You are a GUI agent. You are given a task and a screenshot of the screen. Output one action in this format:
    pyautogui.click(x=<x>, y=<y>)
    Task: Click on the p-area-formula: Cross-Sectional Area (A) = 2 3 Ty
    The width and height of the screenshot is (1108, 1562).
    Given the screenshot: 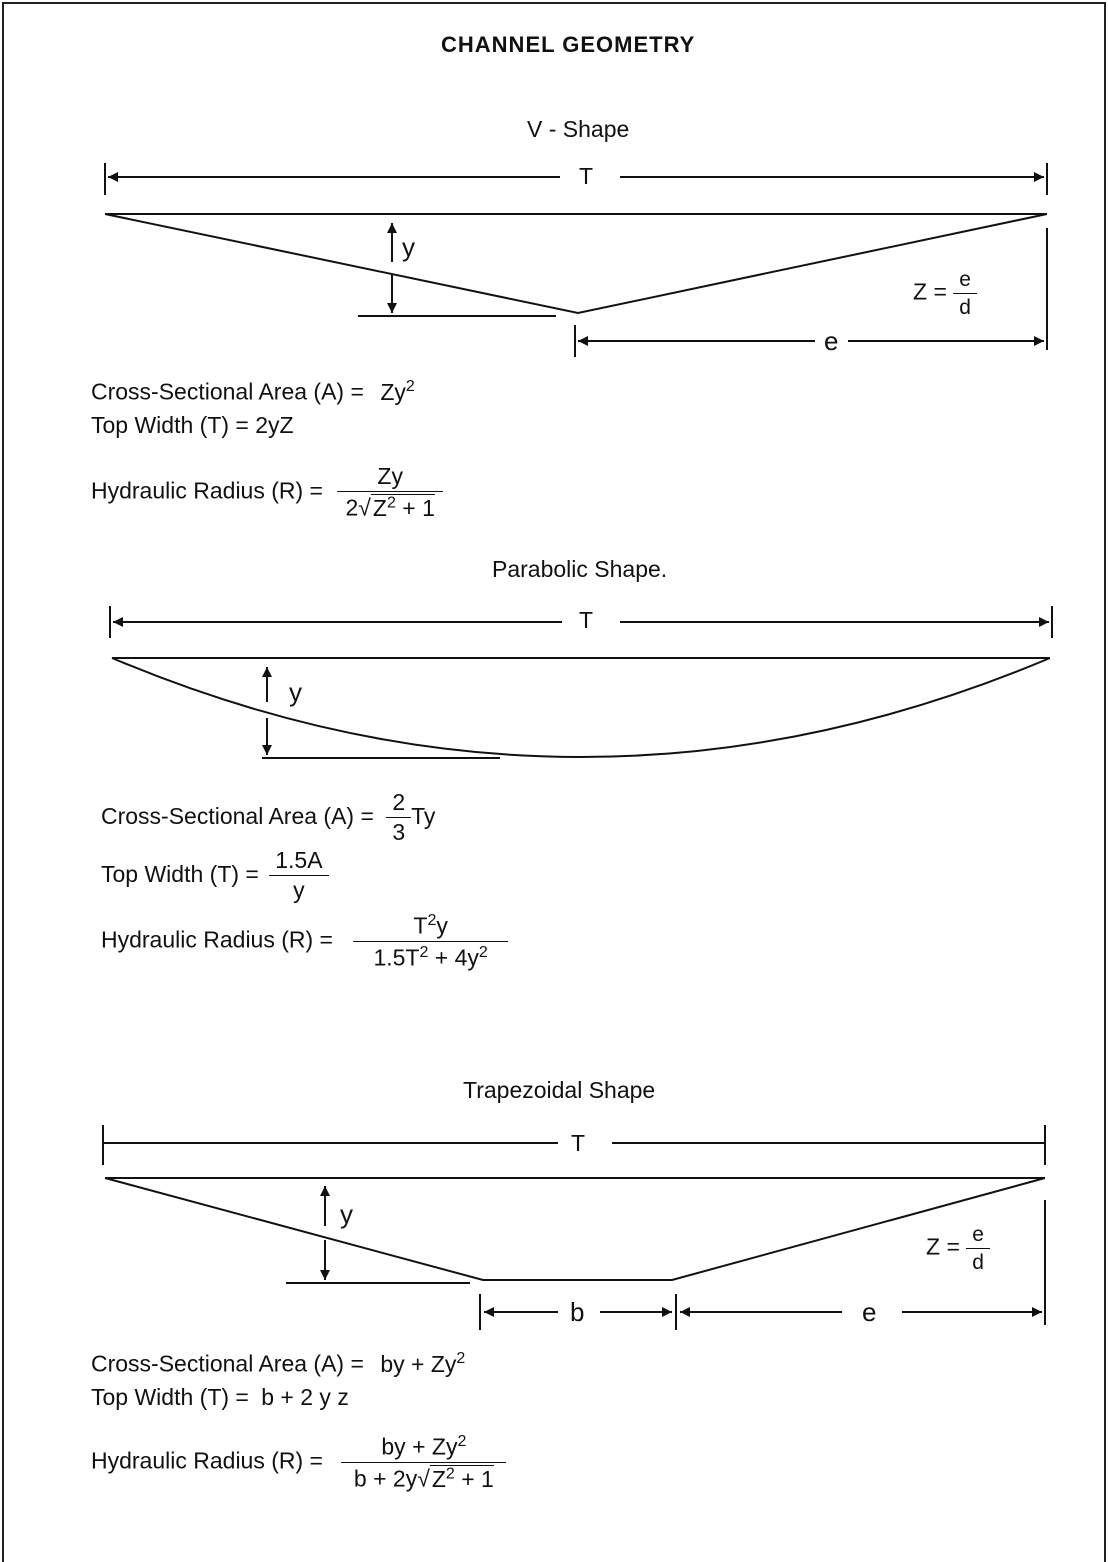 What is the action you would take?
    pyautogui.click(x=268, y=817)
    